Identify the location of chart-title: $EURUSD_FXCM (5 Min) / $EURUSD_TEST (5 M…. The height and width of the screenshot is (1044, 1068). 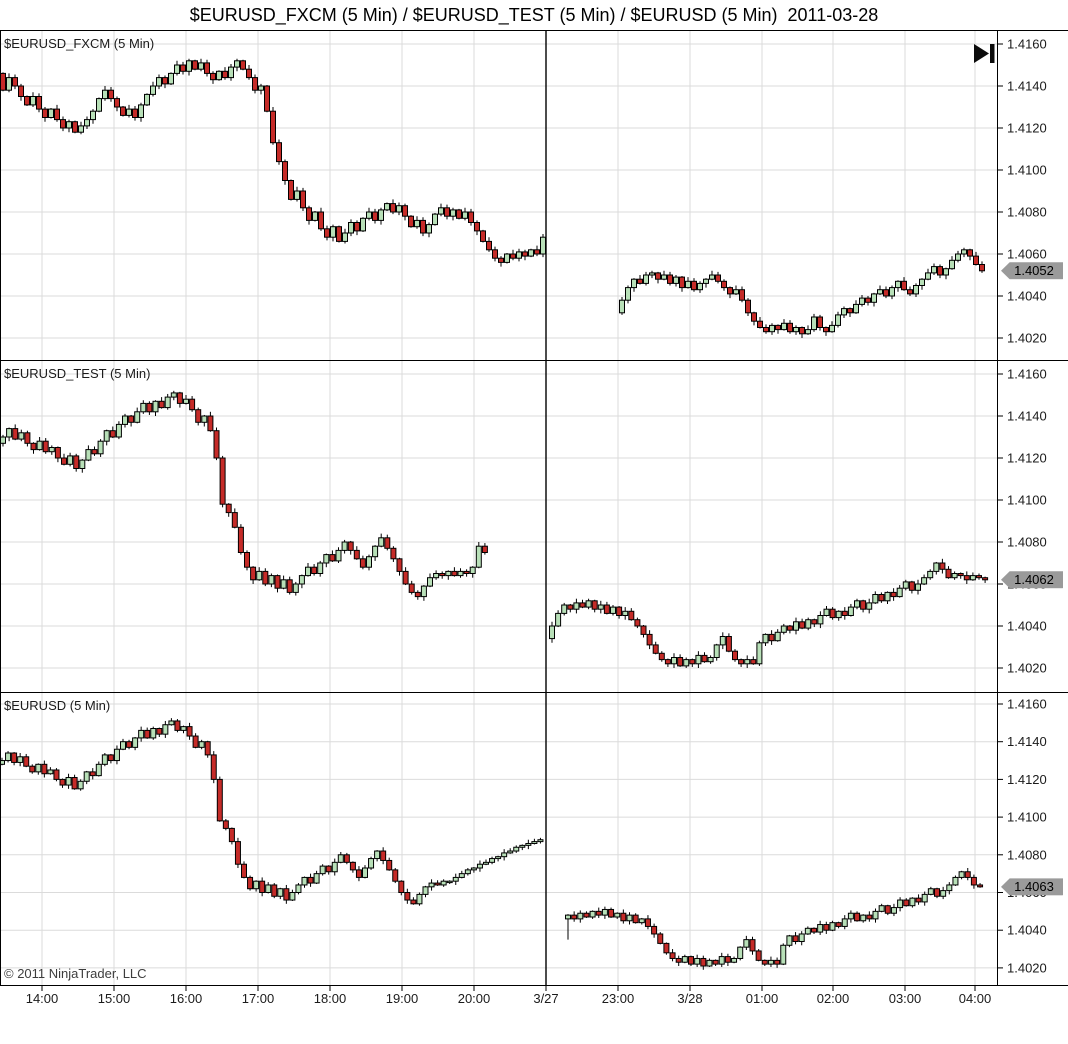
(534, 15).